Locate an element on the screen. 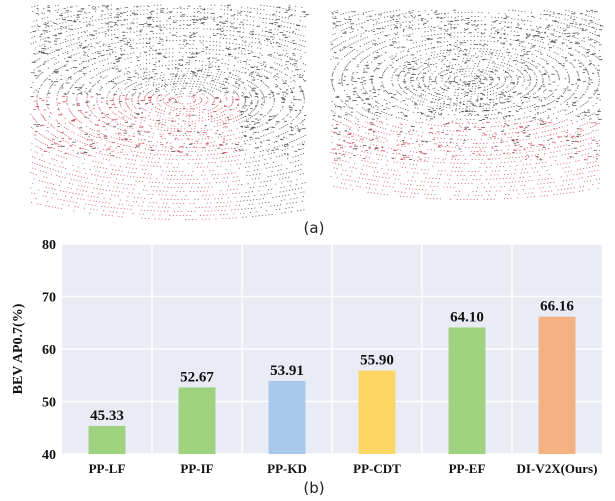 Image resolution: width=615 pixels, height=501 pixels. x-tick-label: PP-LF is located at coordinates (107, 468).